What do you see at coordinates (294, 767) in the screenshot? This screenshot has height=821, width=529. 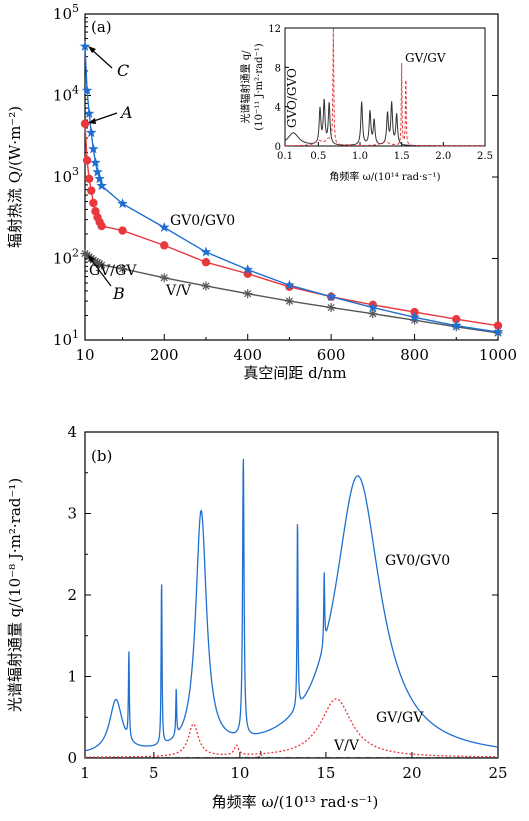 I see `panel-b-x-ticks: 1 5 10 15 20 25` at bounding box center [294, 767].